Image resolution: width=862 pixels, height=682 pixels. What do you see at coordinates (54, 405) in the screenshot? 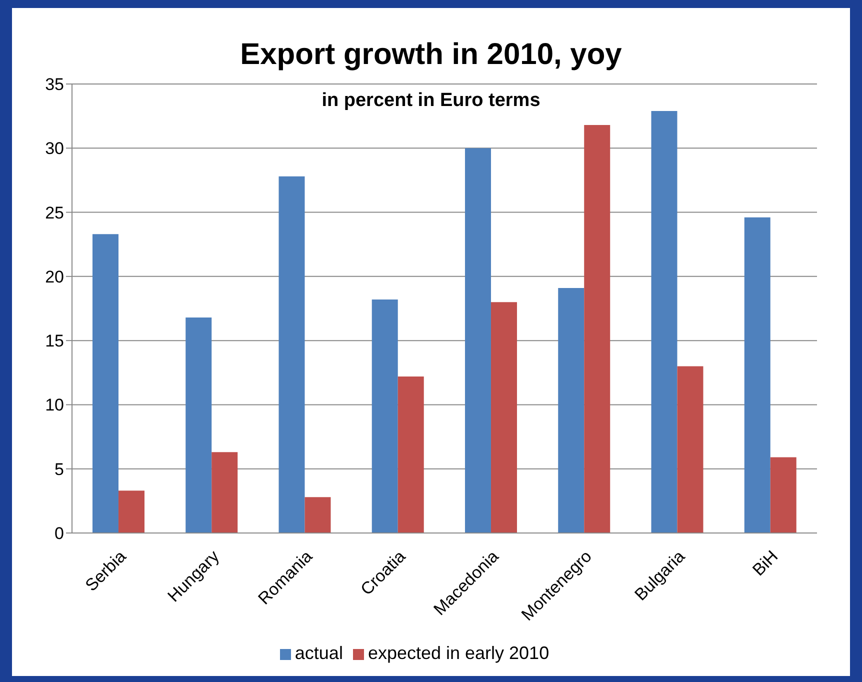
I see `y-tick-label: 10` at bounding box center [54, 405].